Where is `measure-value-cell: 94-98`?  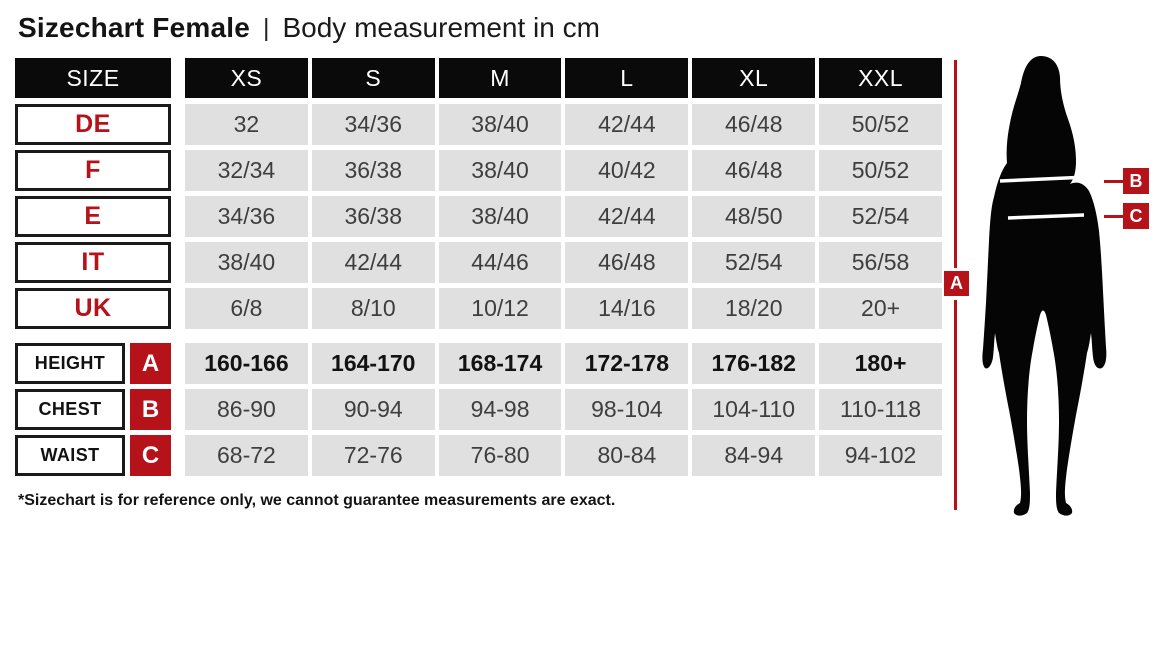
measure-value-cell: 94-98 is located at coordinates (500, 409).